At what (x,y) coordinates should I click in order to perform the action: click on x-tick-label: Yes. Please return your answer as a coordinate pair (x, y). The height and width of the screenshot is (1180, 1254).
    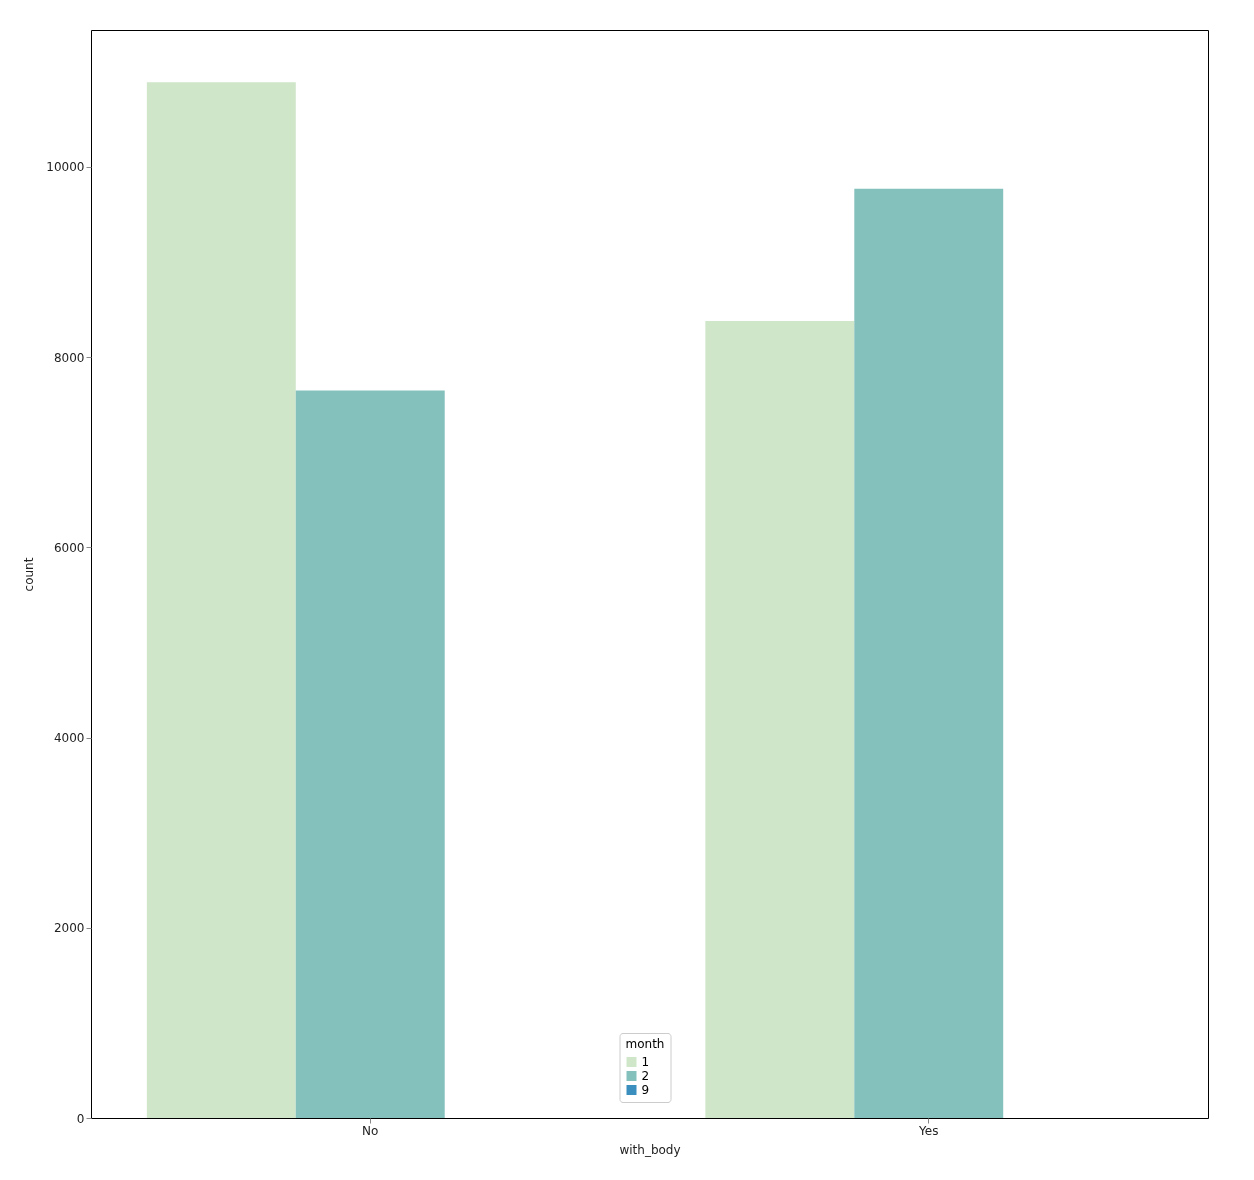
    Looking at the image, I should click on (928, 1130).